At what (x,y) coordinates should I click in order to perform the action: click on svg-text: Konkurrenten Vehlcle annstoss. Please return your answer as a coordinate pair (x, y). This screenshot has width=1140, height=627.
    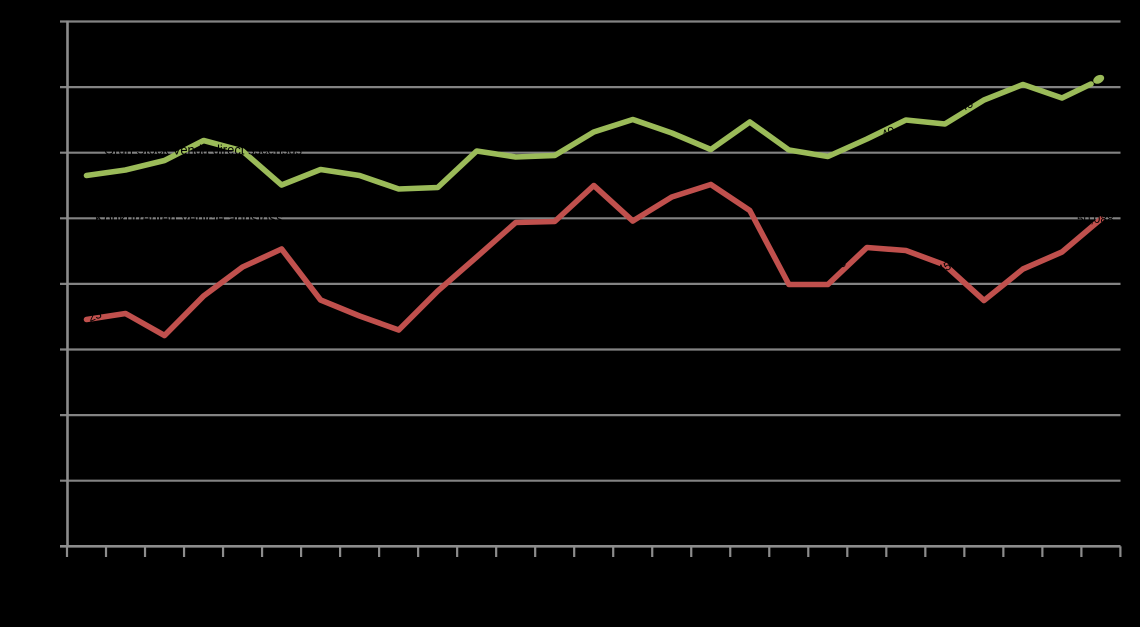
    Looking at the image, I should click on (189, 218).